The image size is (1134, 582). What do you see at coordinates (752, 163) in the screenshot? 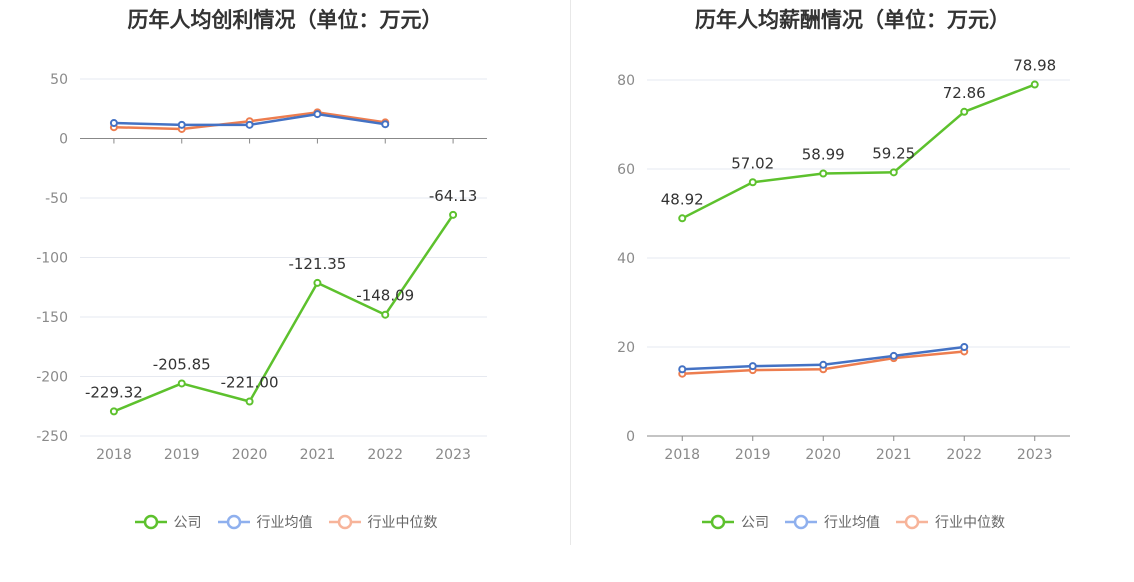
I see `data-label: 57.02` at bounding box center [752, 163].